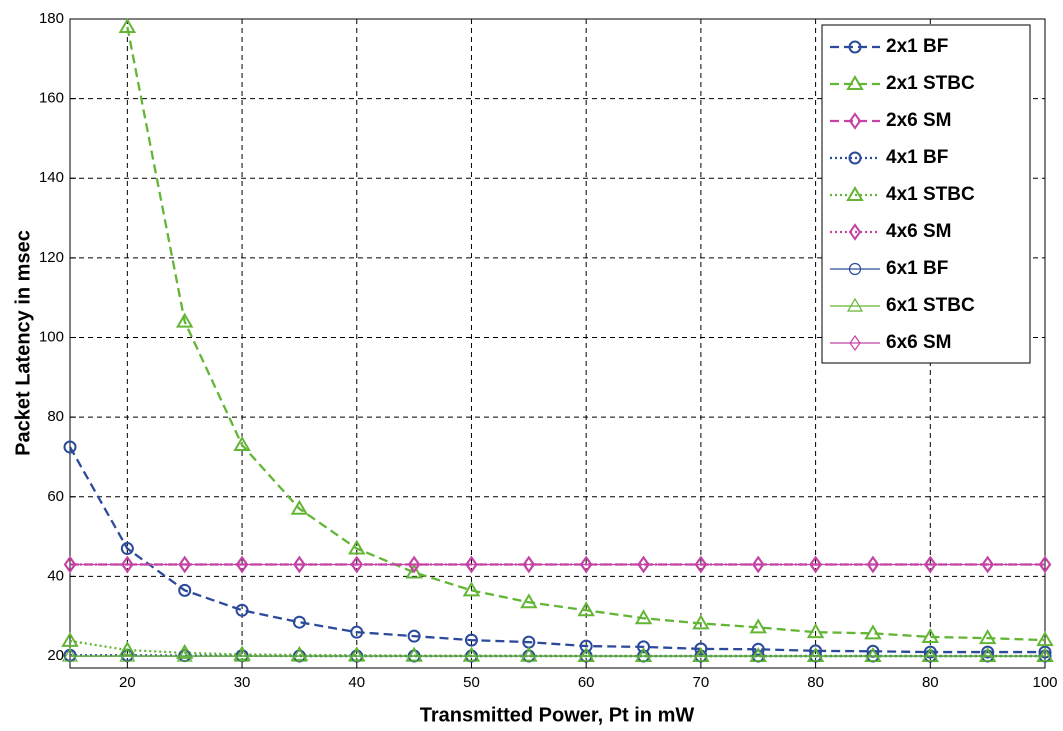  I want to click on y-tick-label: 100, so click(51, 336).